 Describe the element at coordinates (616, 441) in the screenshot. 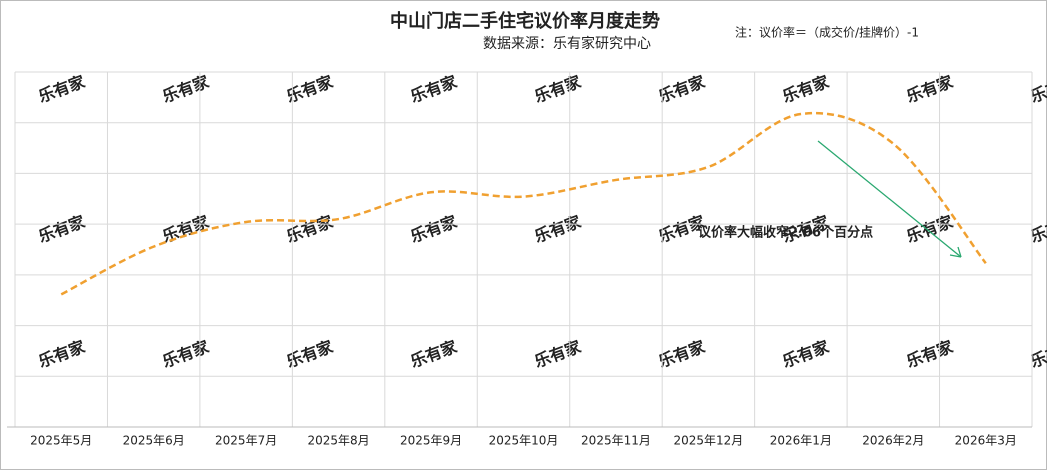

I see `x-tick-label: 2025年11月` at that location.